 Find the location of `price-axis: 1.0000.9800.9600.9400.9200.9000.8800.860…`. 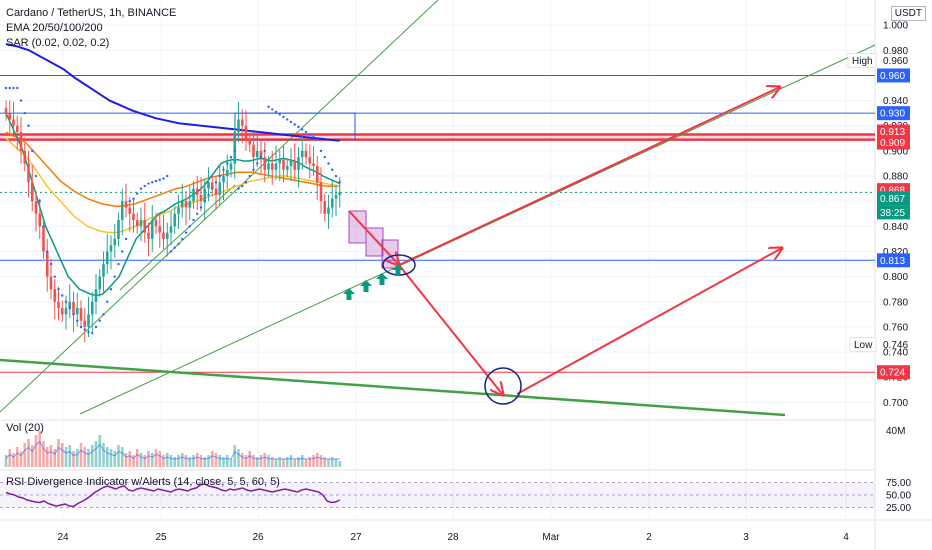

price-axis: 1.0000.9800.9600.9400.9200.9000.8800.860… is located at coordinates (897, 267).